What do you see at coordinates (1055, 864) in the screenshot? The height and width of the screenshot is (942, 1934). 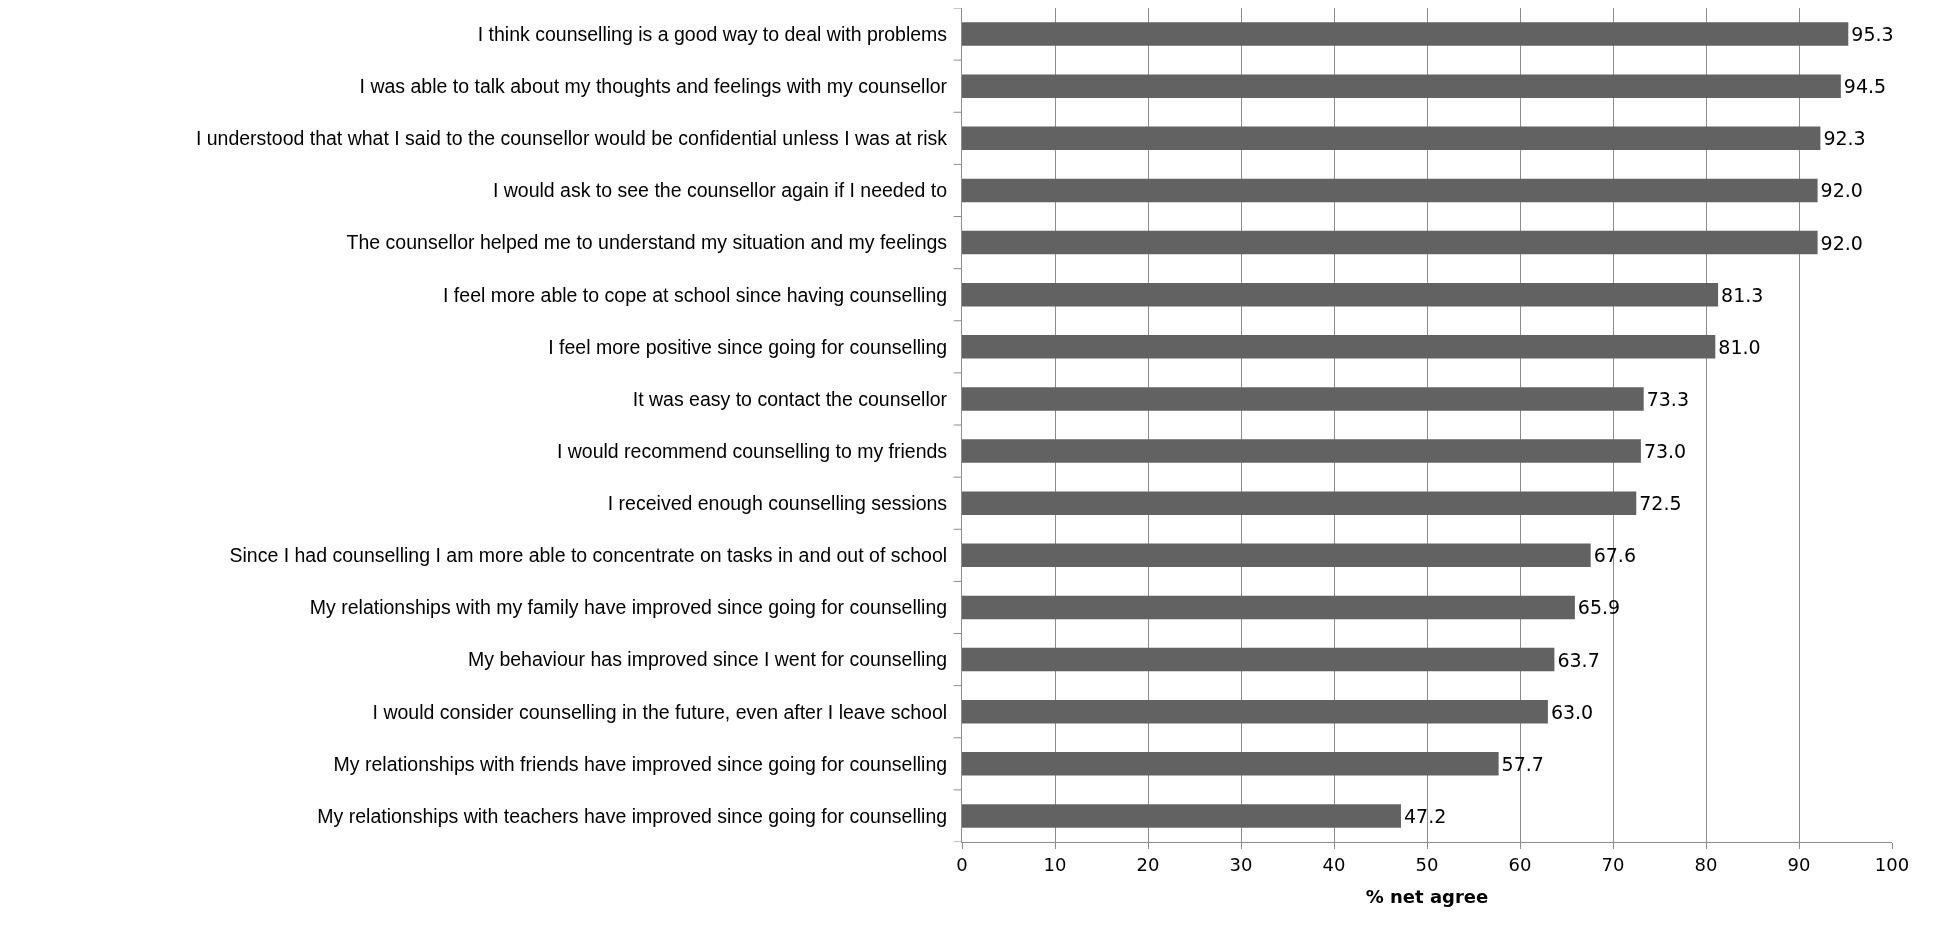 I see `x-tick-label: 10` at bounding box center [1055, 864].